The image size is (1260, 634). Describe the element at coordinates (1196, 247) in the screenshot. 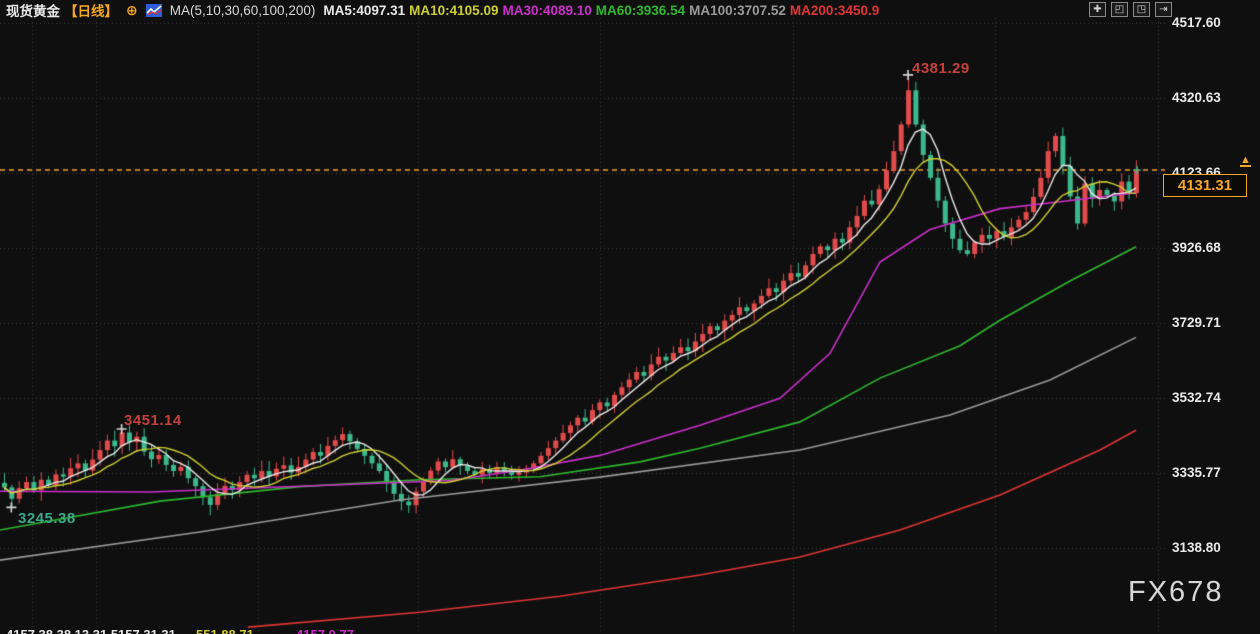

I see `y-axis-label: 3926.68` at that location.